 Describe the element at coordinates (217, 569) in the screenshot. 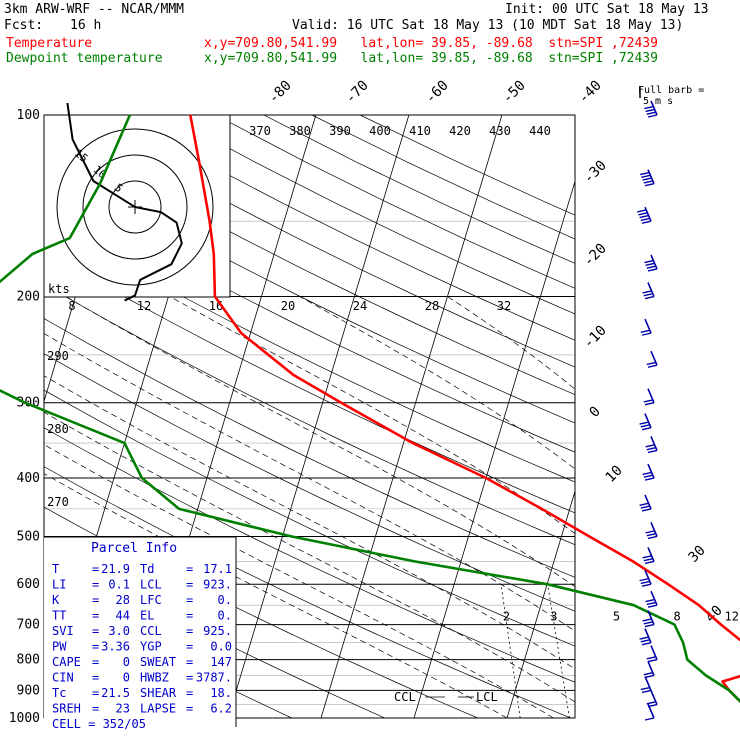

I see `parcel-value: 17.1` at that location.